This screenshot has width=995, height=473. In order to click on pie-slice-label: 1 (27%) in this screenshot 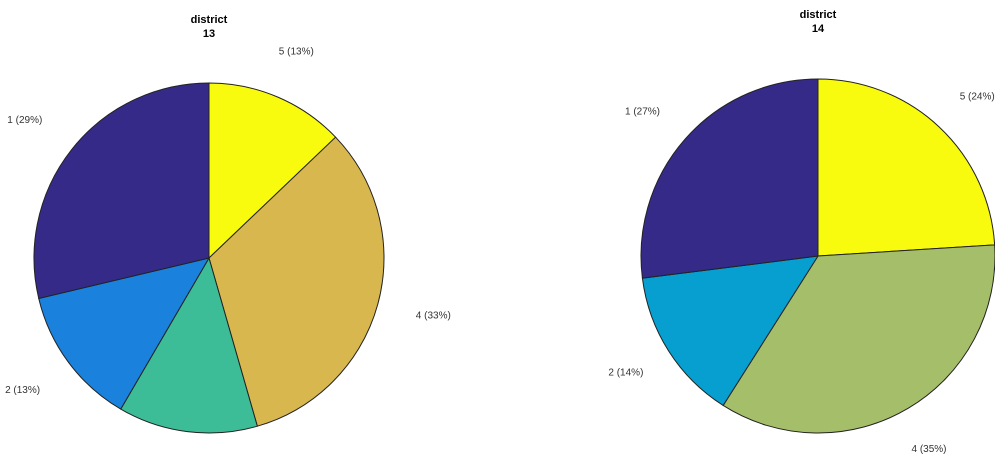, I will do `click(642, 111)`.